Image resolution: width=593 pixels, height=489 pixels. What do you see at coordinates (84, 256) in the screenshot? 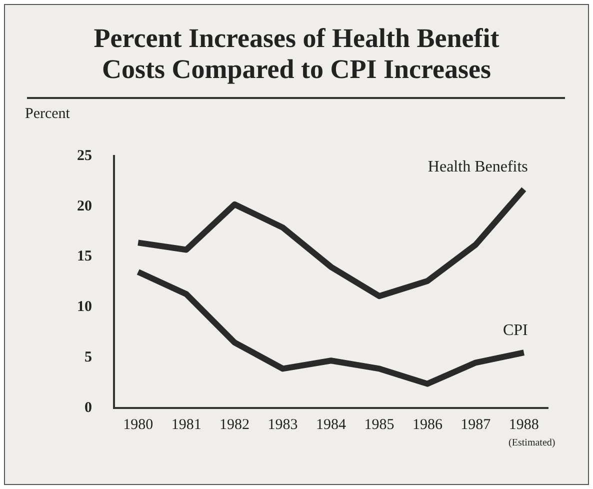
I see `y-tick-label: 15` at bounding box center [84, 256].